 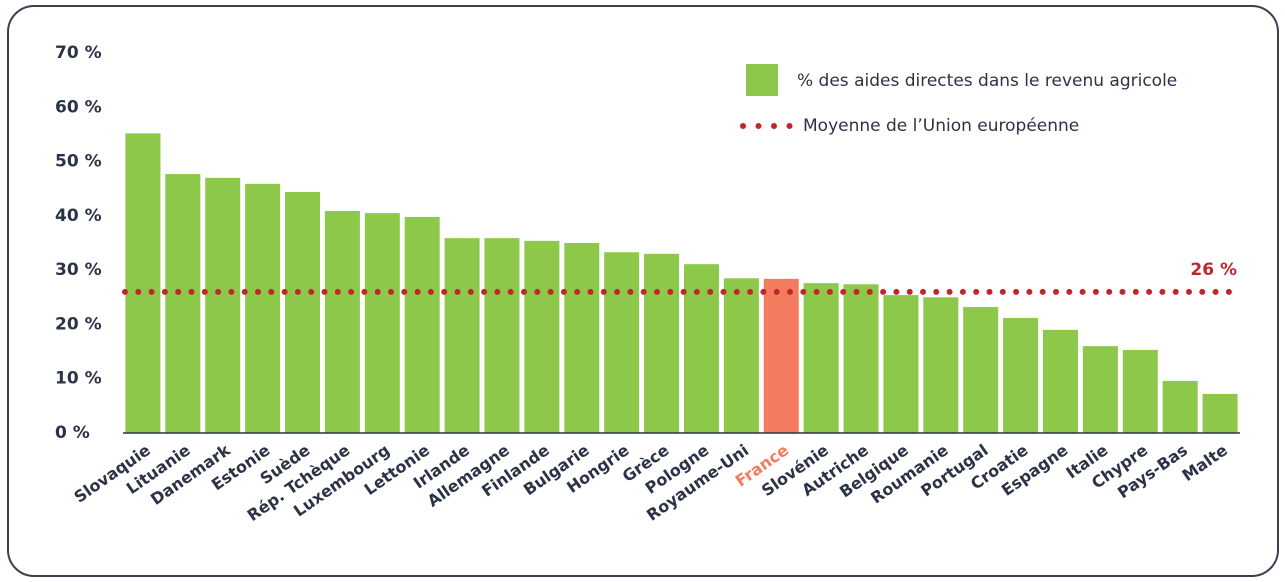 I want to click on y-tick-label: 40 %, so click(x=78, y=216).